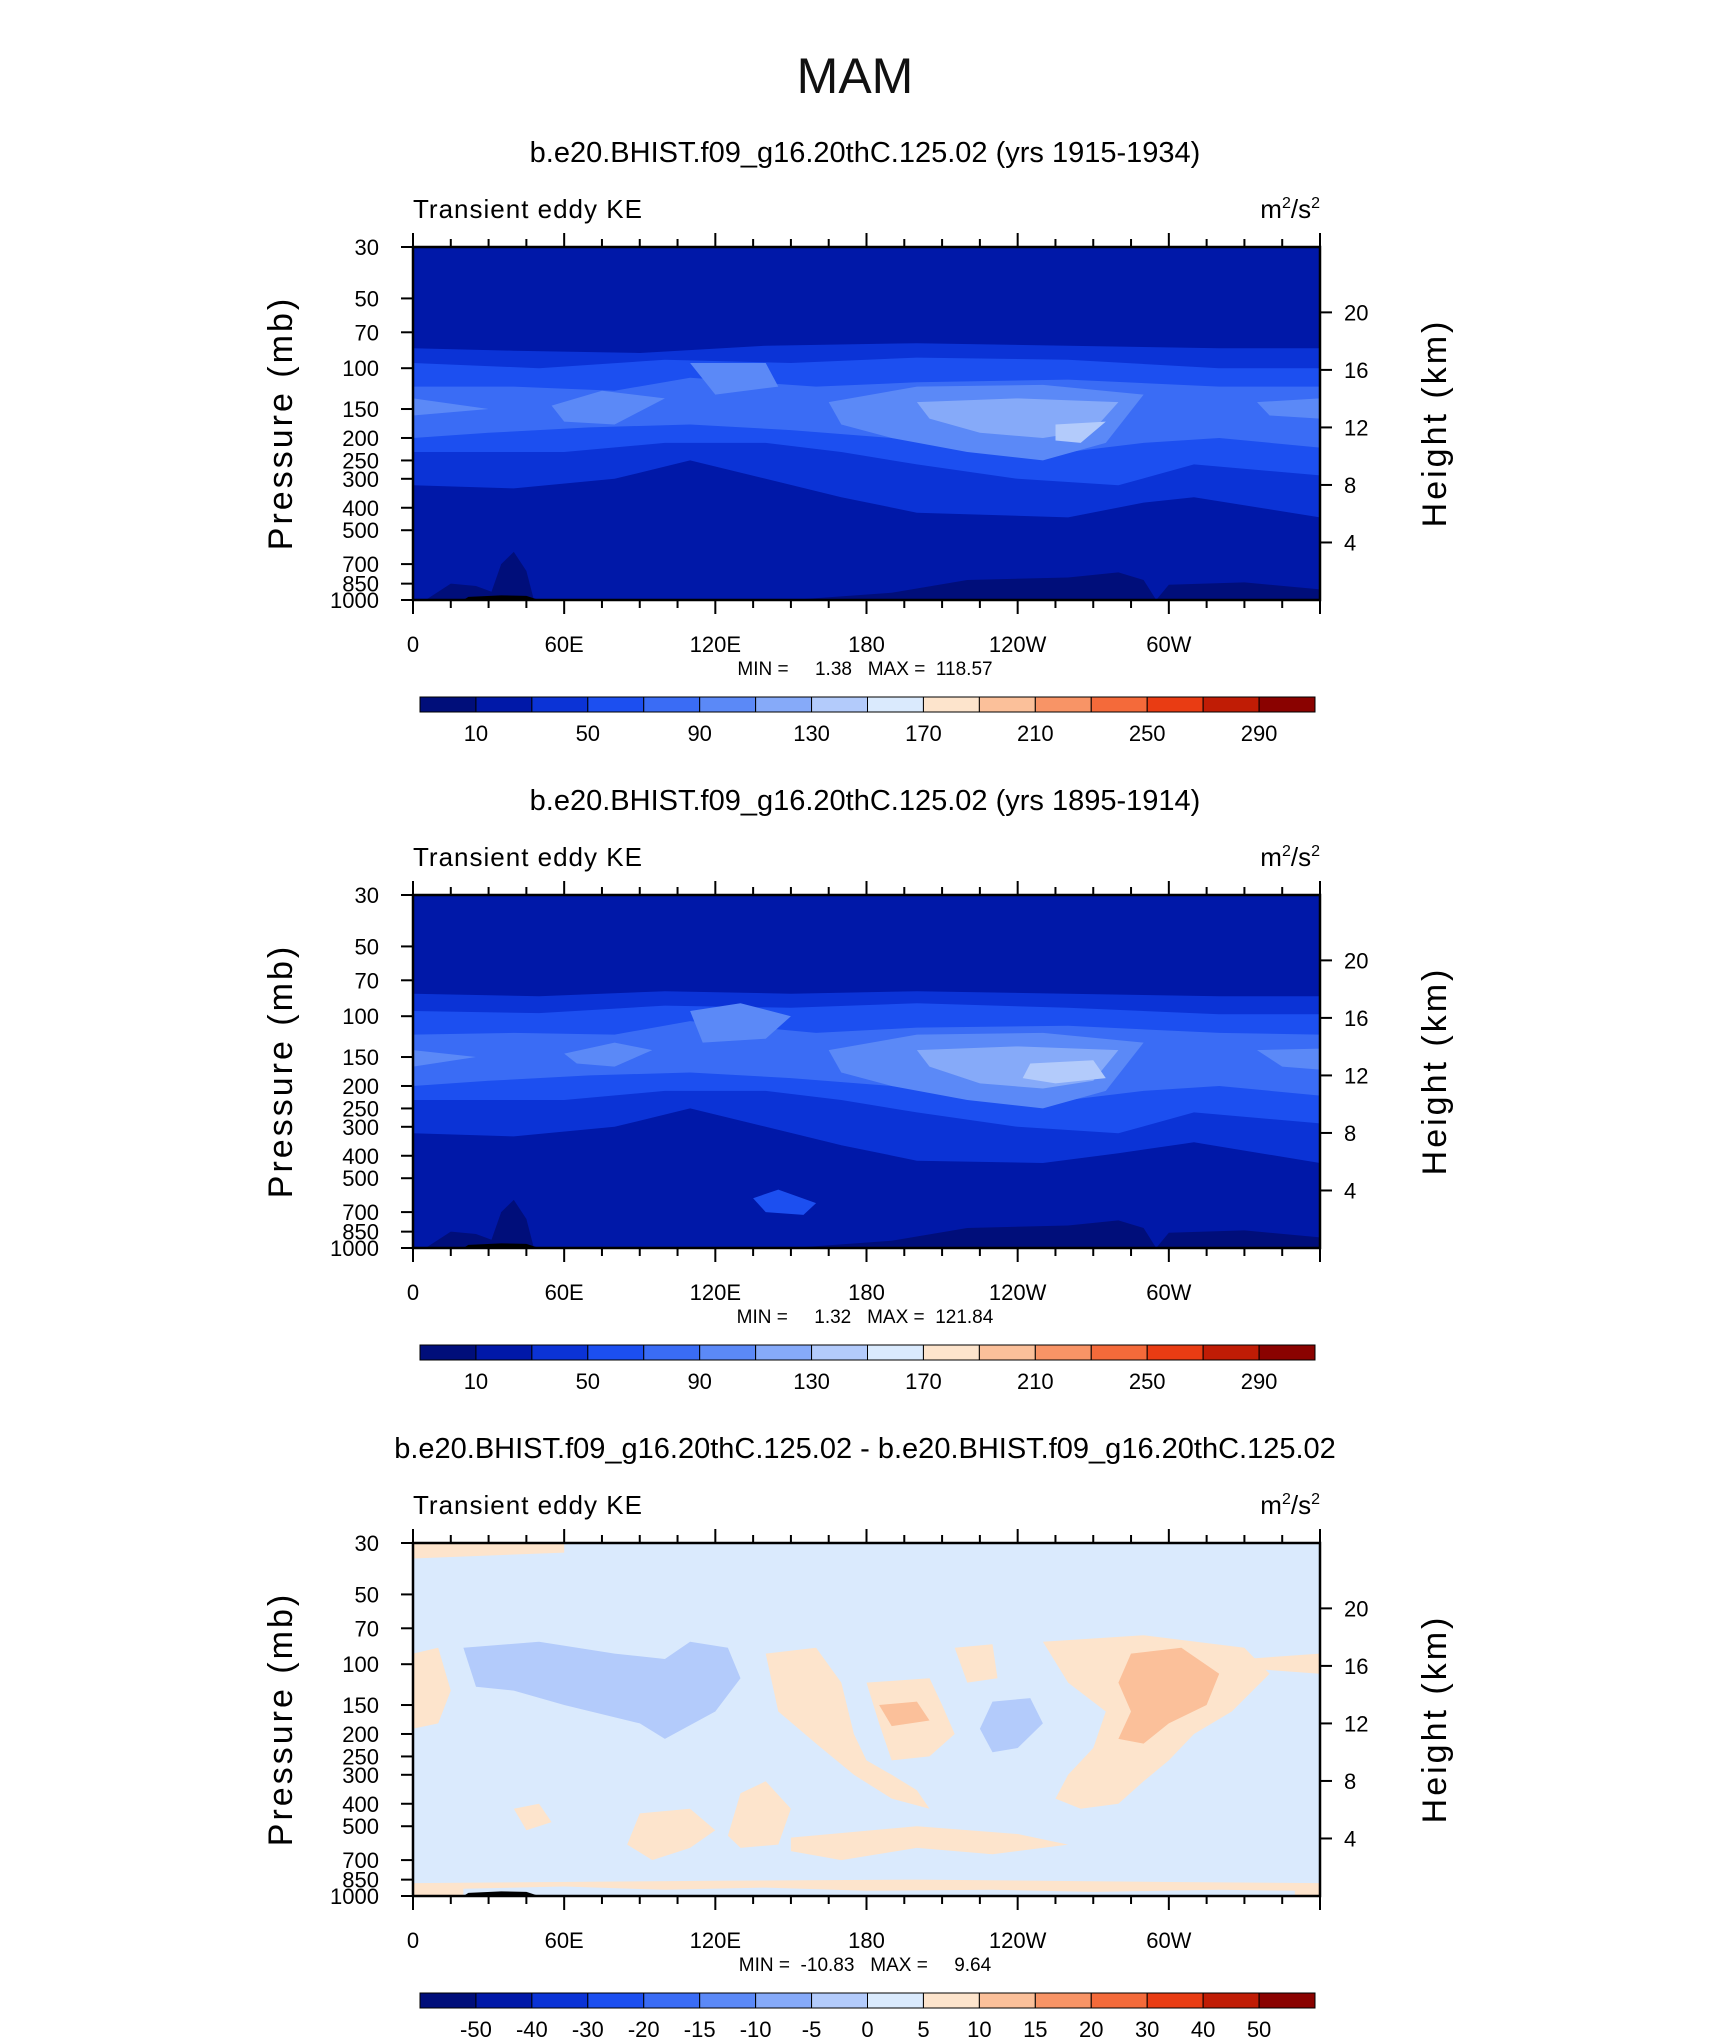 The width and height of the screenshot is (1710, 2038). I want to click on colorbar-label: -30, so click(588, 2027).